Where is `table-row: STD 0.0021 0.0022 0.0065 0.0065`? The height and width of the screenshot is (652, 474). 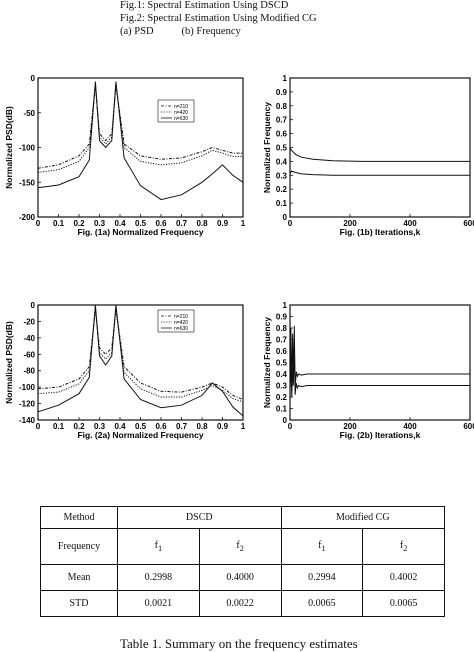 table-row: STD 0.0021 0.0022 0.0065 0.0065 is located at coordinates (242, 603).